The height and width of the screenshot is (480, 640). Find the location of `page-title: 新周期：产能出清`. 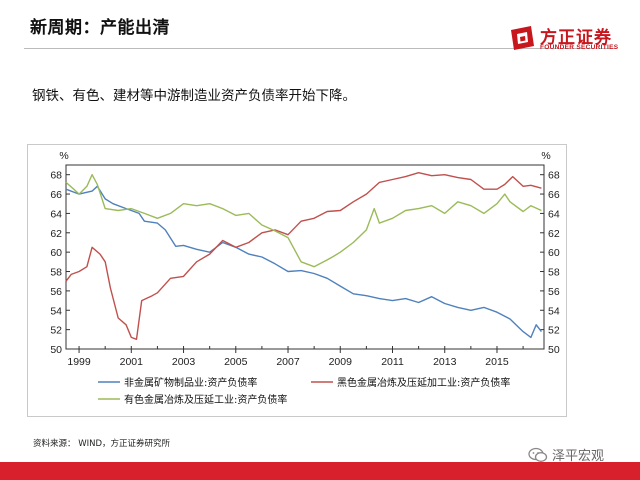

page-title: 新周期：产能出清 is located at coordinates (100, 28).